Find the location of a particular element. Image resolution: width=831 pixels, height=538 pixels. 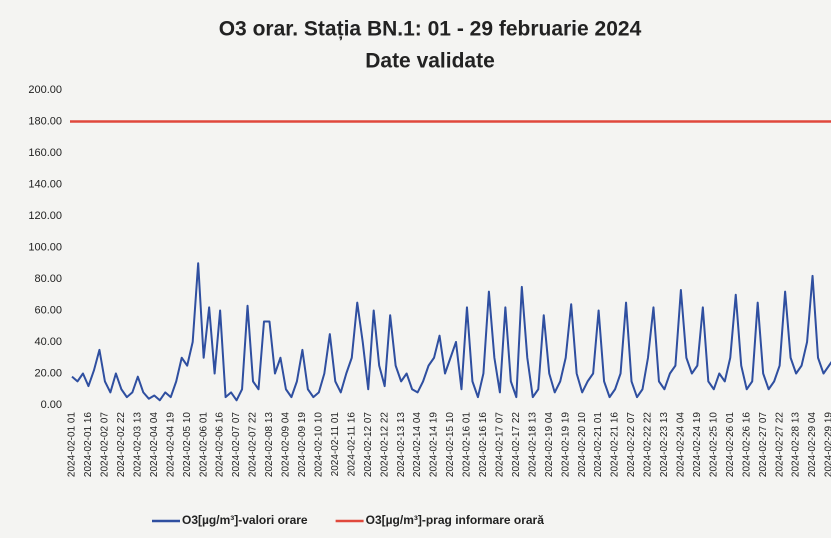

y-tick-label: 180.00 is located at coordinates (45, 121).